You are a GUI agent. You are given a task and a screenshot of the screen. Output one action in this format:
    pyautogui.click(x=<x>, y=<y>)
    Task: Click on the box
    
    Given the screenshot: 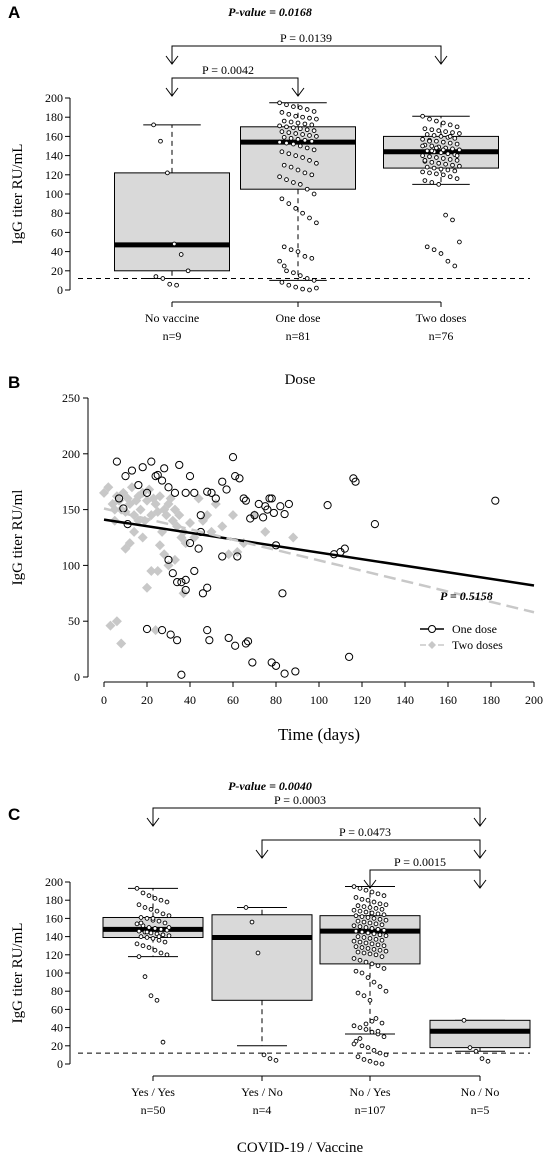 What is the action you would take?
    pyautogui.click(x=262, y=957)
    